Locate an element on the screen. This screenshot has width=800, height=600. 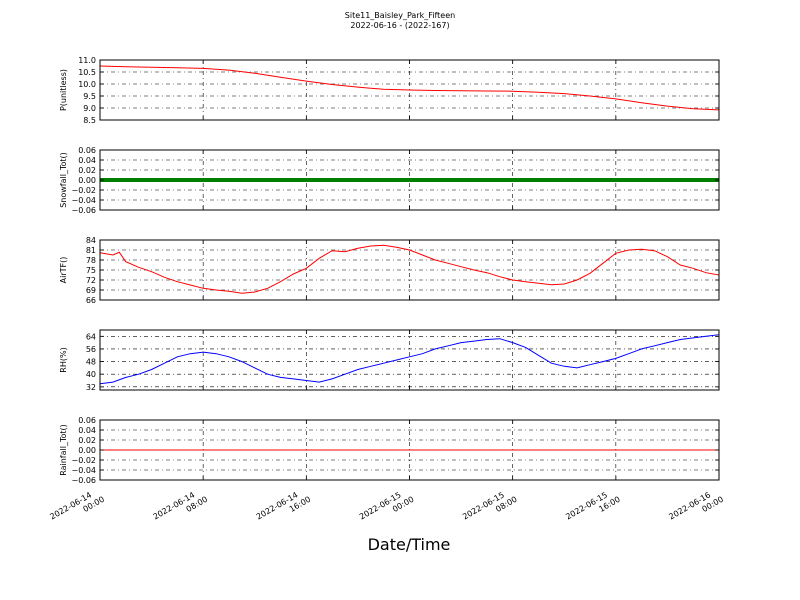
chart-title: Site11_Baisley_Park_Fifteen is located at coordinates (400, 15).